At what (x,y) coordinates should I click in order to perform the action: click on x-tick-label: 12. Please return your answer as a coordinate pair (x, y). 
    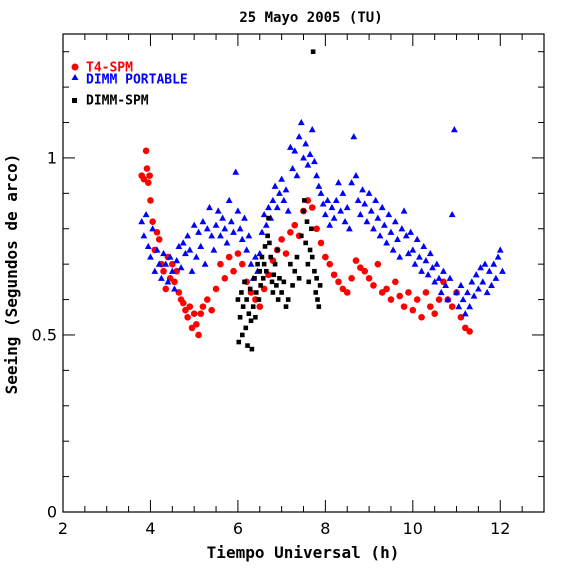
    Looking at the image, I should click on (500, 528).